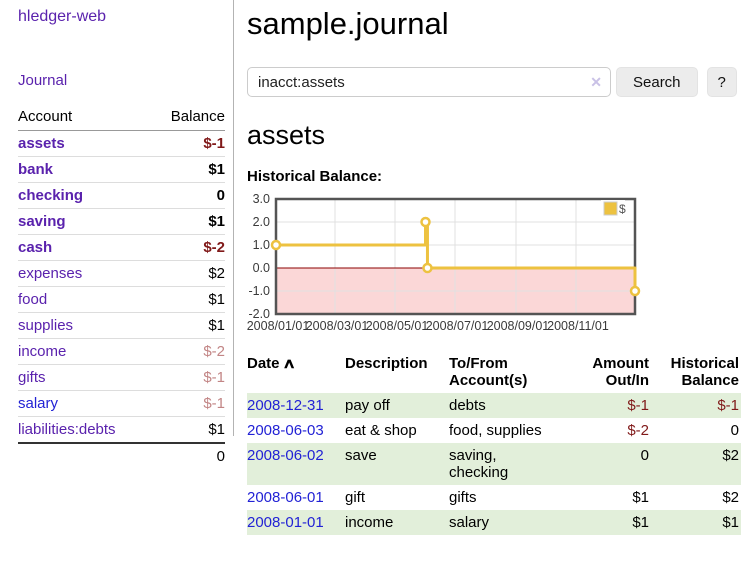 Image resolution: width=742 pixels, height=582 pixels. What do you see at coordinates (457, 326) in the screenshot?
I see `x-axis-tick: 2008/07/01` at bounding box center [457, 326].